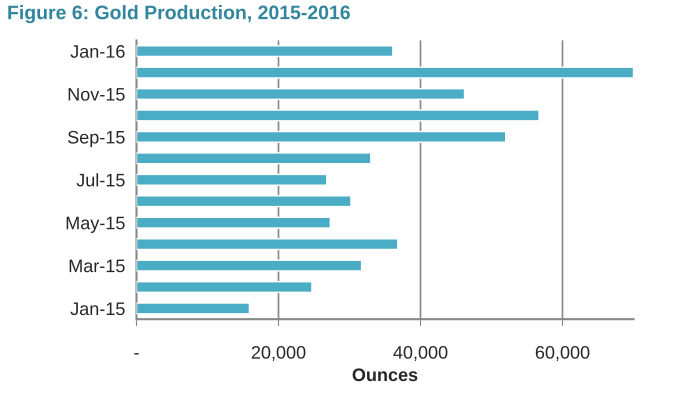 This screenshot has height=404, width=700. What do you see at coordinates (96, 94) in the screenshot?
I see `y-tick-label: Nov-15` at bounding box center [96, 94].